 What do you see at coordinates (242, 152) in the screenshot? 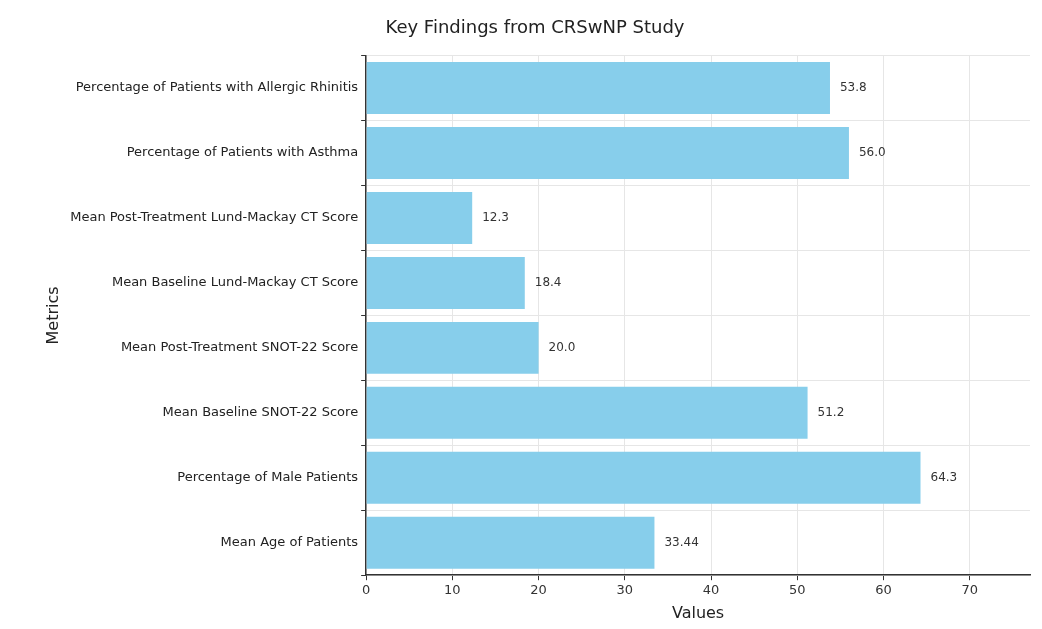
I see `y-tick-label: Percentage of Patients with Asthma` at bounding box center [242, 152].